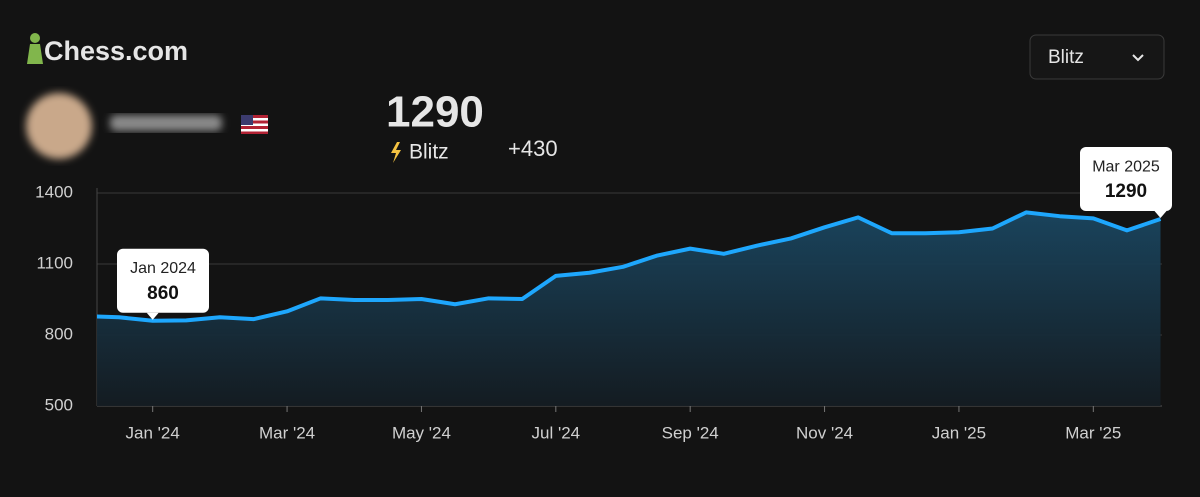  Describe the element at coordinates (287, 432) in the screenshot. I see `x-tick-label: Mar '24` at that location.